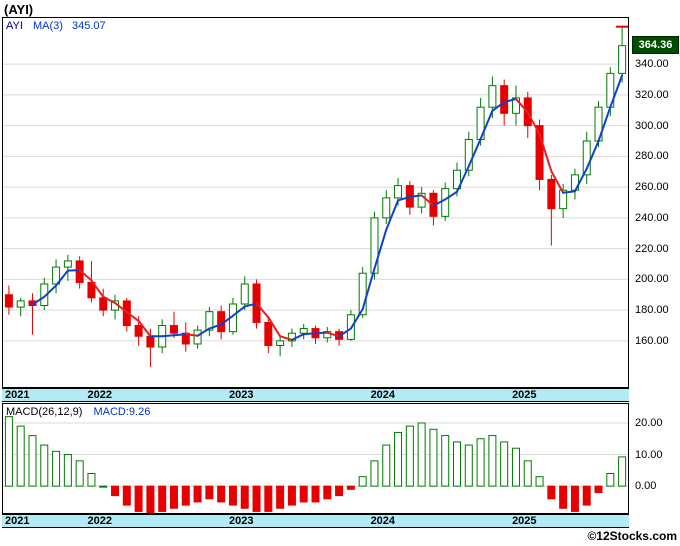 This screenshot has width=680, height=546. Describe the element at coordinates (652, 64) in the screenshot. I see `price-tick-label: 340.00` at that location.